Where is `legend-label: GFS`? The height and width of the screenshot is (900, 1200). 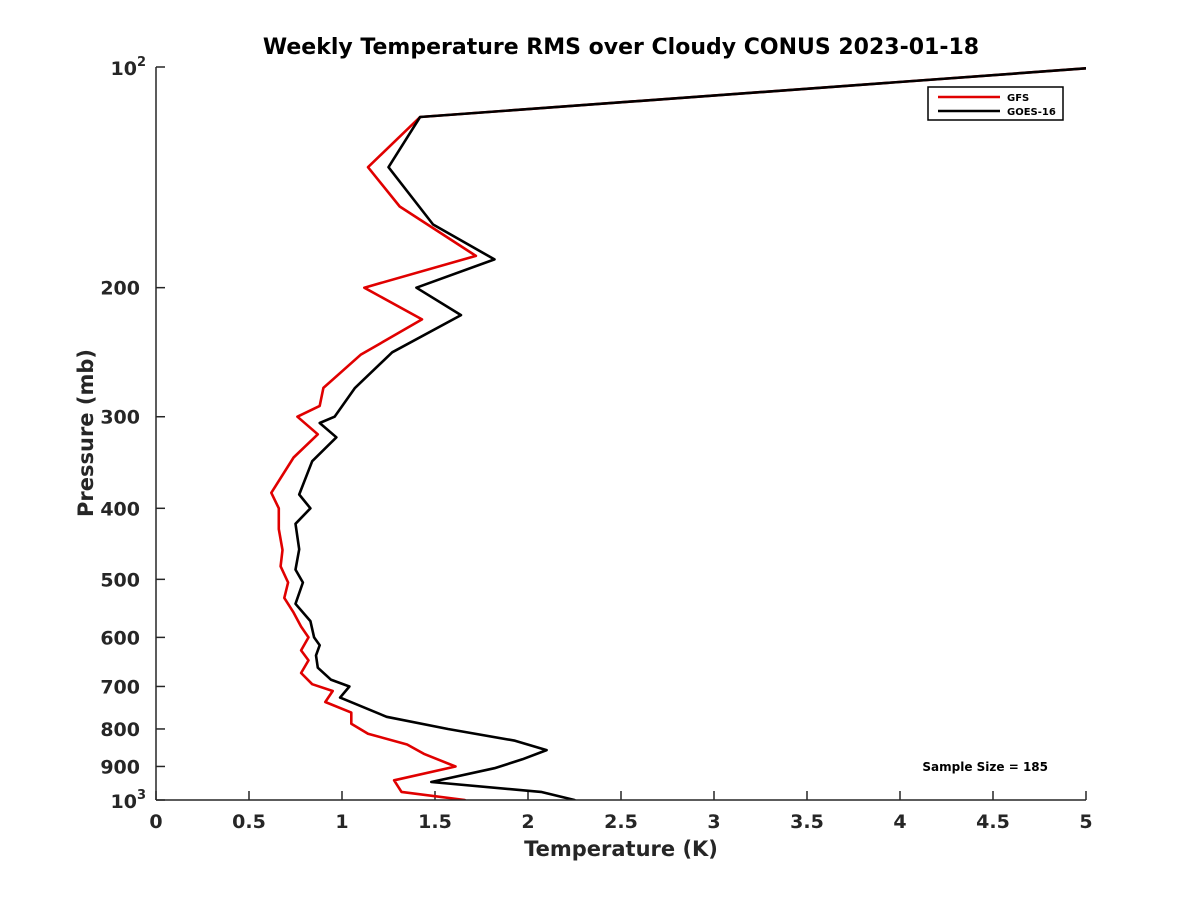
legend-label: GFS is located at coordinates (1018, 98).